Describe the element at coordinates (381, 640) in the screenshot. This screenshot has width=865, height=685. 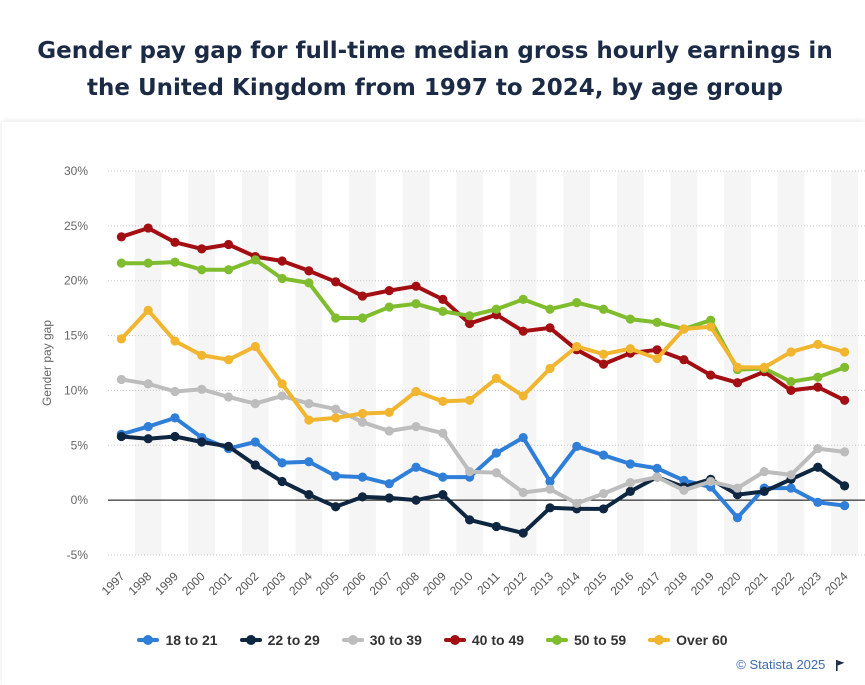
I see `legend-item: 30 to 39` at that location.